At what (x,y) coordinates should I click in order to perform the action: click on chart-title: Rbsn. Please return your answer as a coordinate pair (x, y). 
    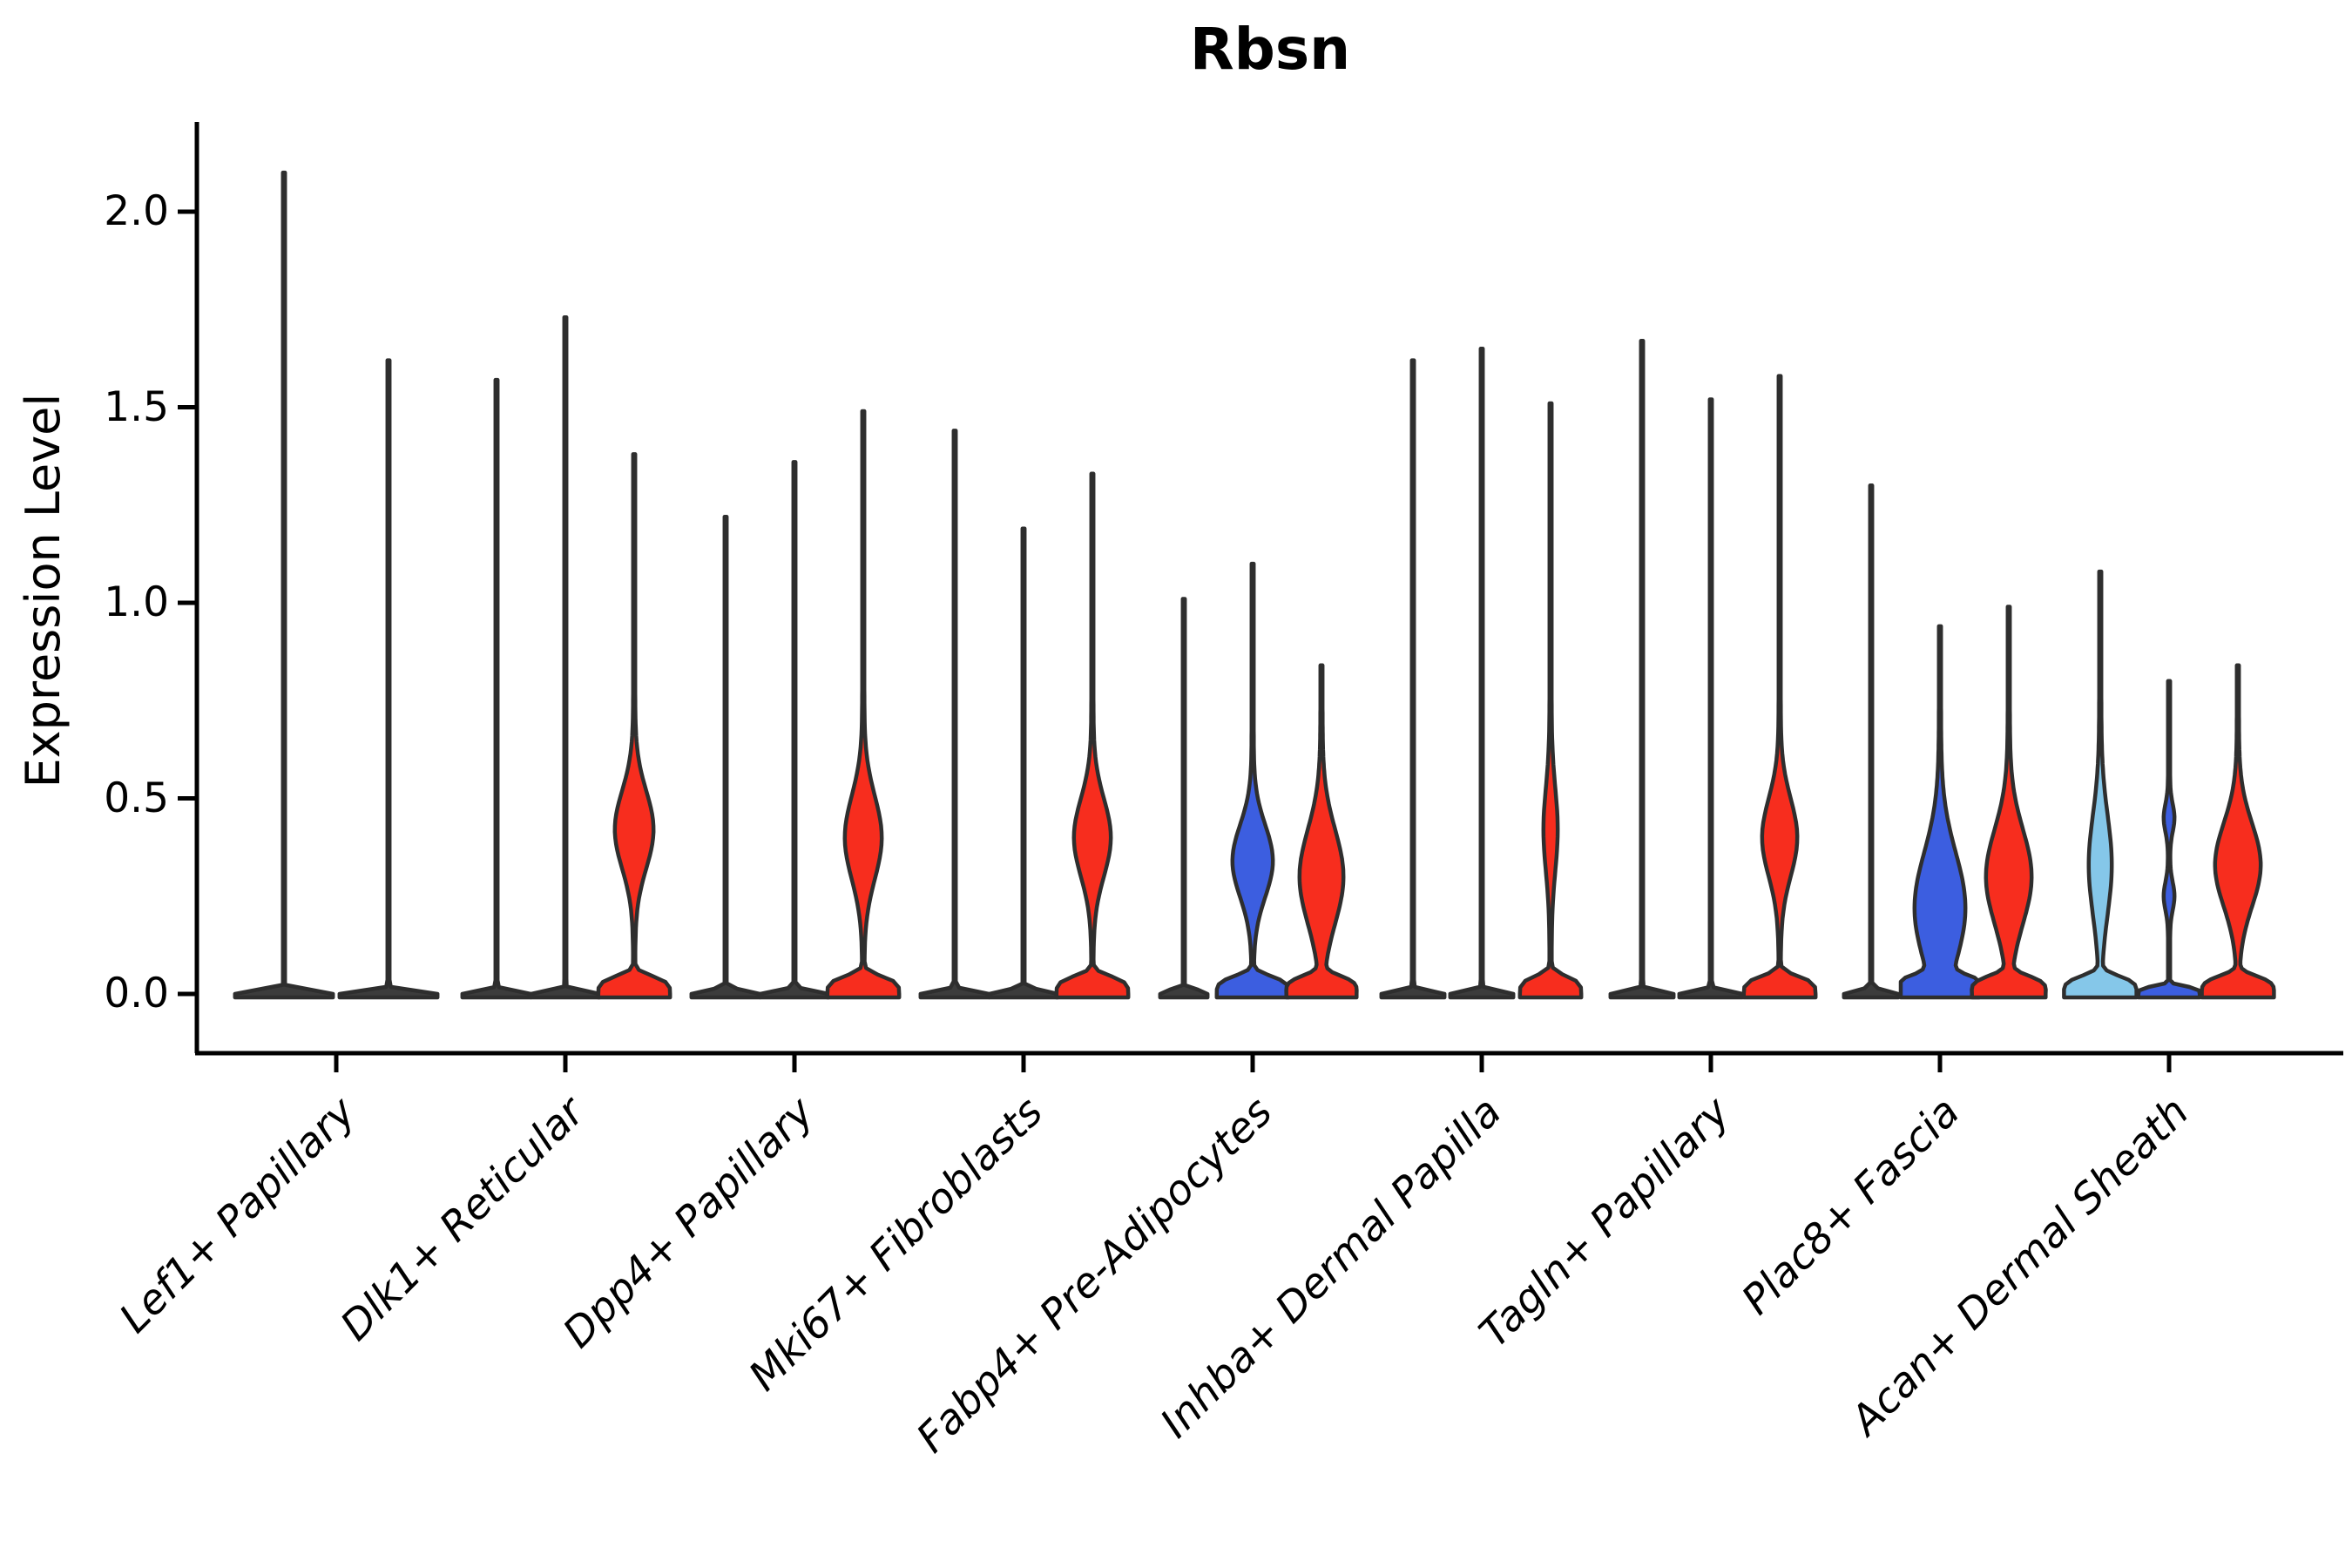
    Looking at the image, I should click on (1270, 49).